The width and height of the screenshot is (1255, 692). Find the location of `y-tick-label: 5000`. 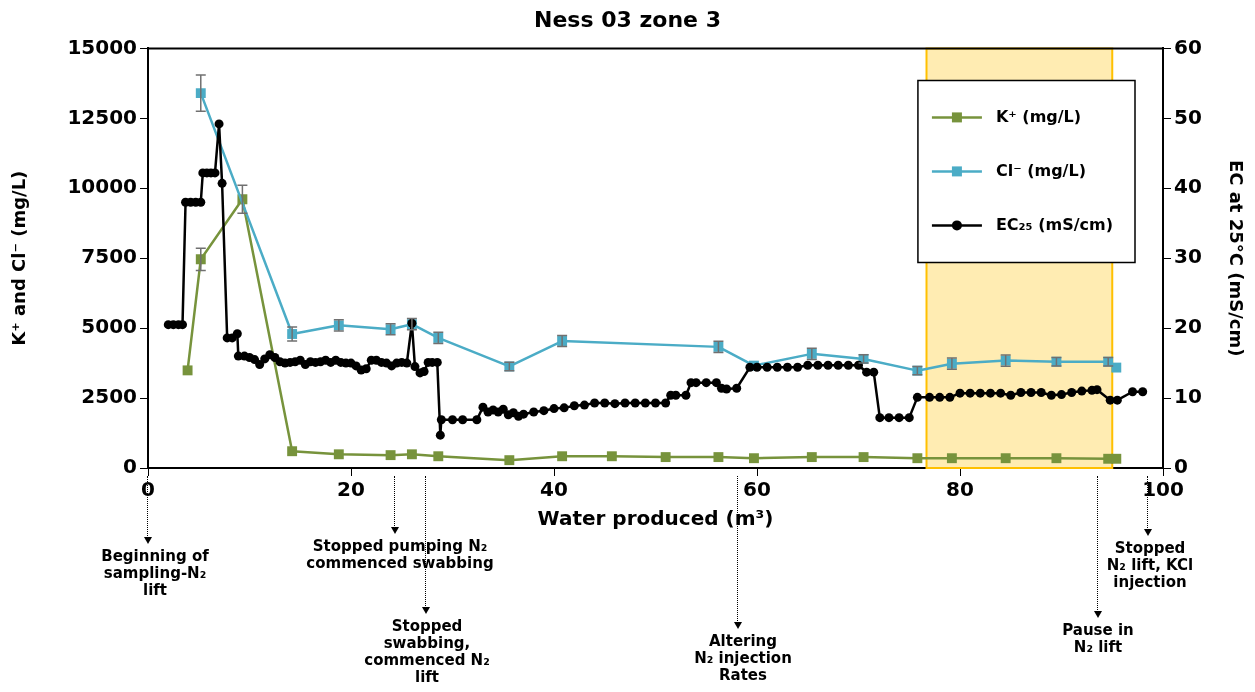

y-tick-label: 5000 is located at coordinates (109, 326).